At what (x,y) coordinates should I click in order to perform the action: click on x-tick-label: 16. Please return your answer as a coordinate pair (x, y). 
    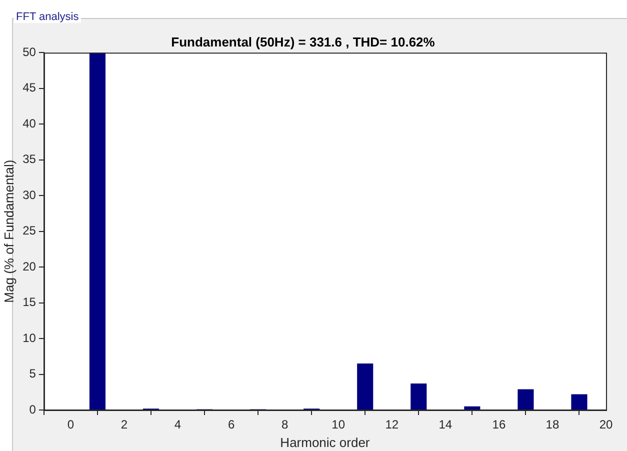
    Looking at the image, I should click on (499, 425).